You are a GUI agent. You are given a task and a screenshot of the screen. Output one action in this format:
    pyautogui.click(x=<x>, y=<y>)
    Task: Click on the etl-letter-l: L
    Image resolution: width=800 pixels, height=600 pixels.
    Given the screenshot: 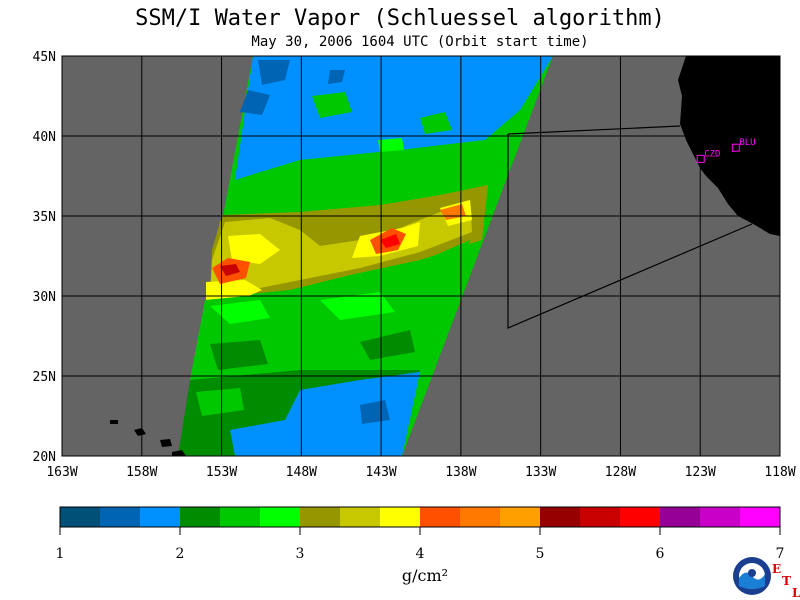 What is the action you would take?
    pyautogui.click(x=796, y=593)
    